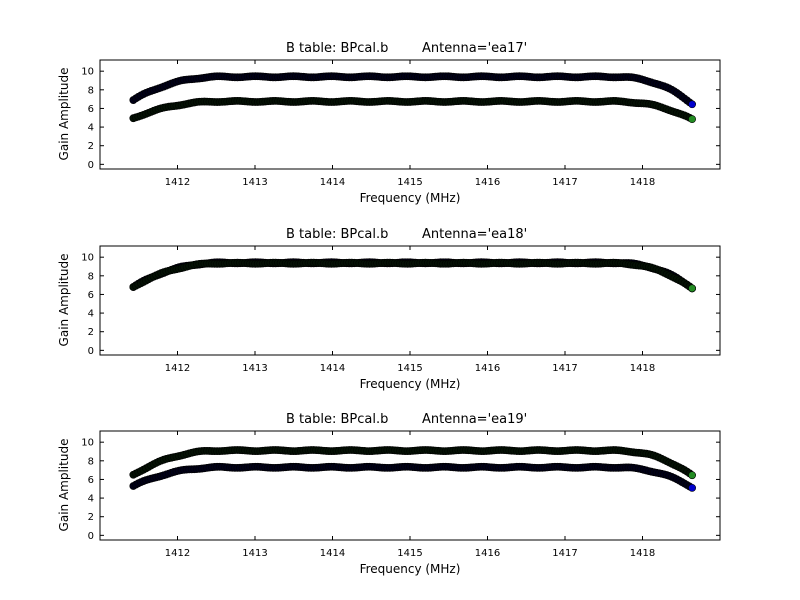 The width and height of the screenshot is (800, 600). What do you see at coordinates (474, 234) in the screenshot?
I see `chart-title-antenna: Antenna='ea18'` at bounding box center [474, 234].